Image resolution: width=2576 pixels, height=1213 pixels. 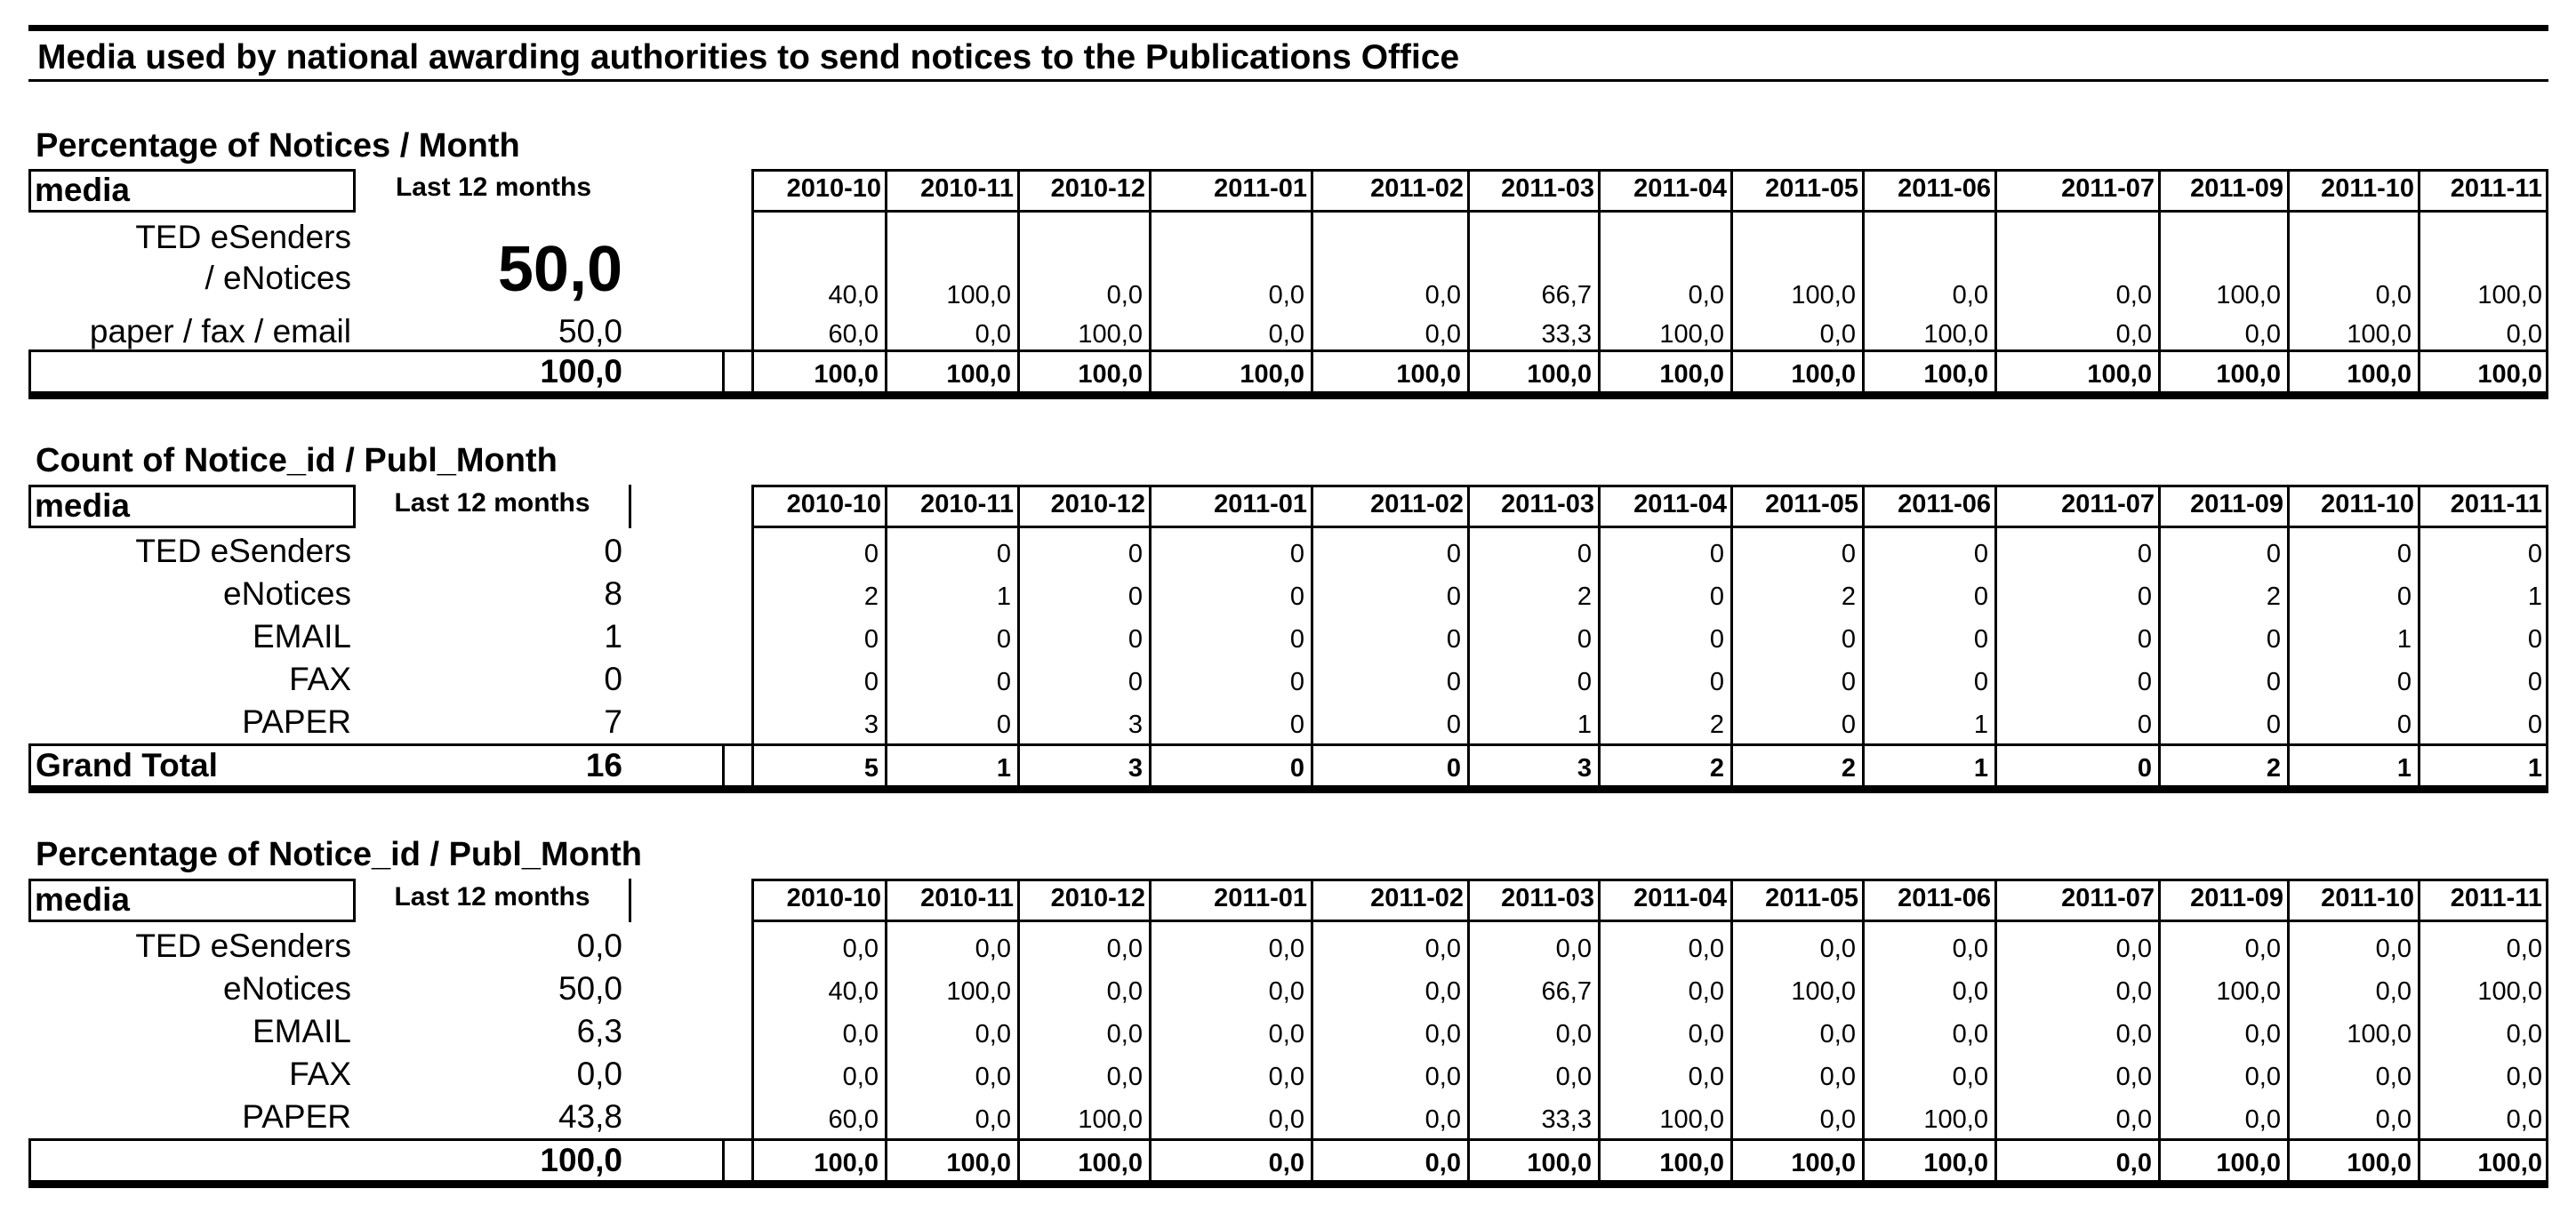 I want to click on month-header: 2010-10, so click(x=818, y=191).